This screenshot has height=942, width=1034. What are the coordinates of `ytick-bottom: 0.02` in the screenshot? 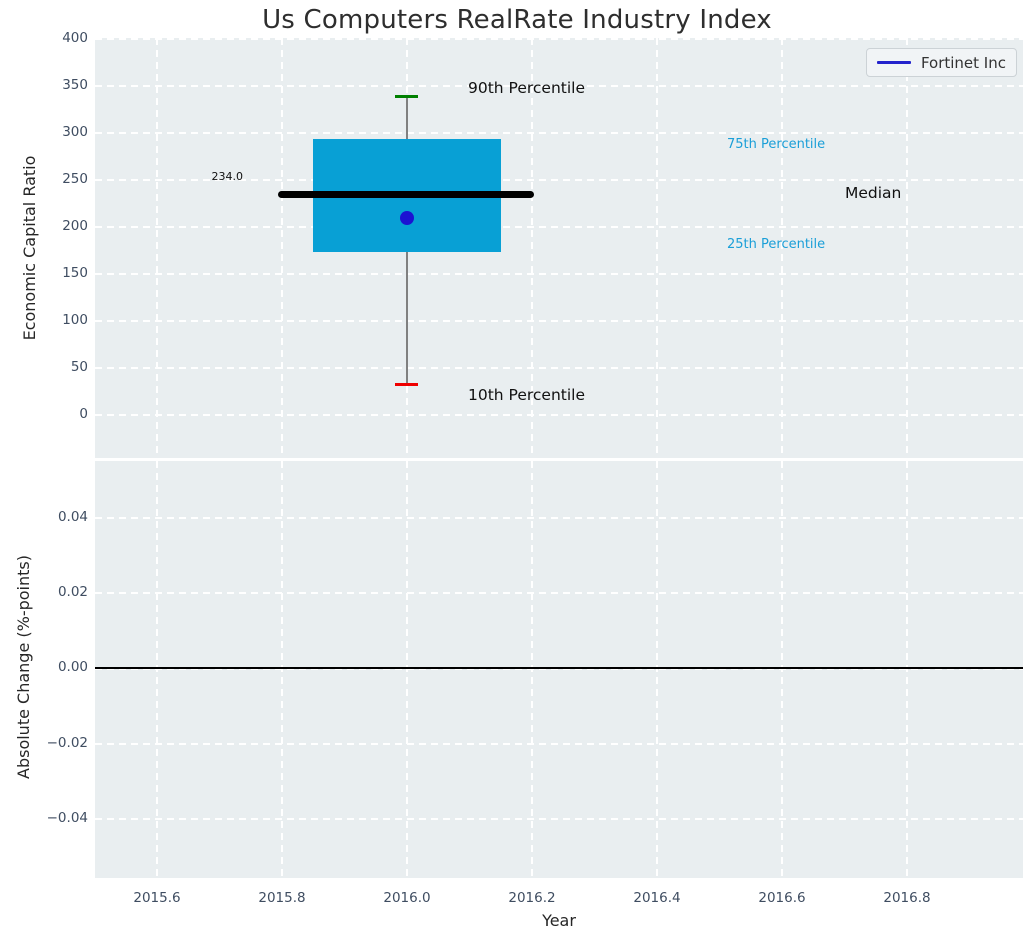 It's located at (72, 592).